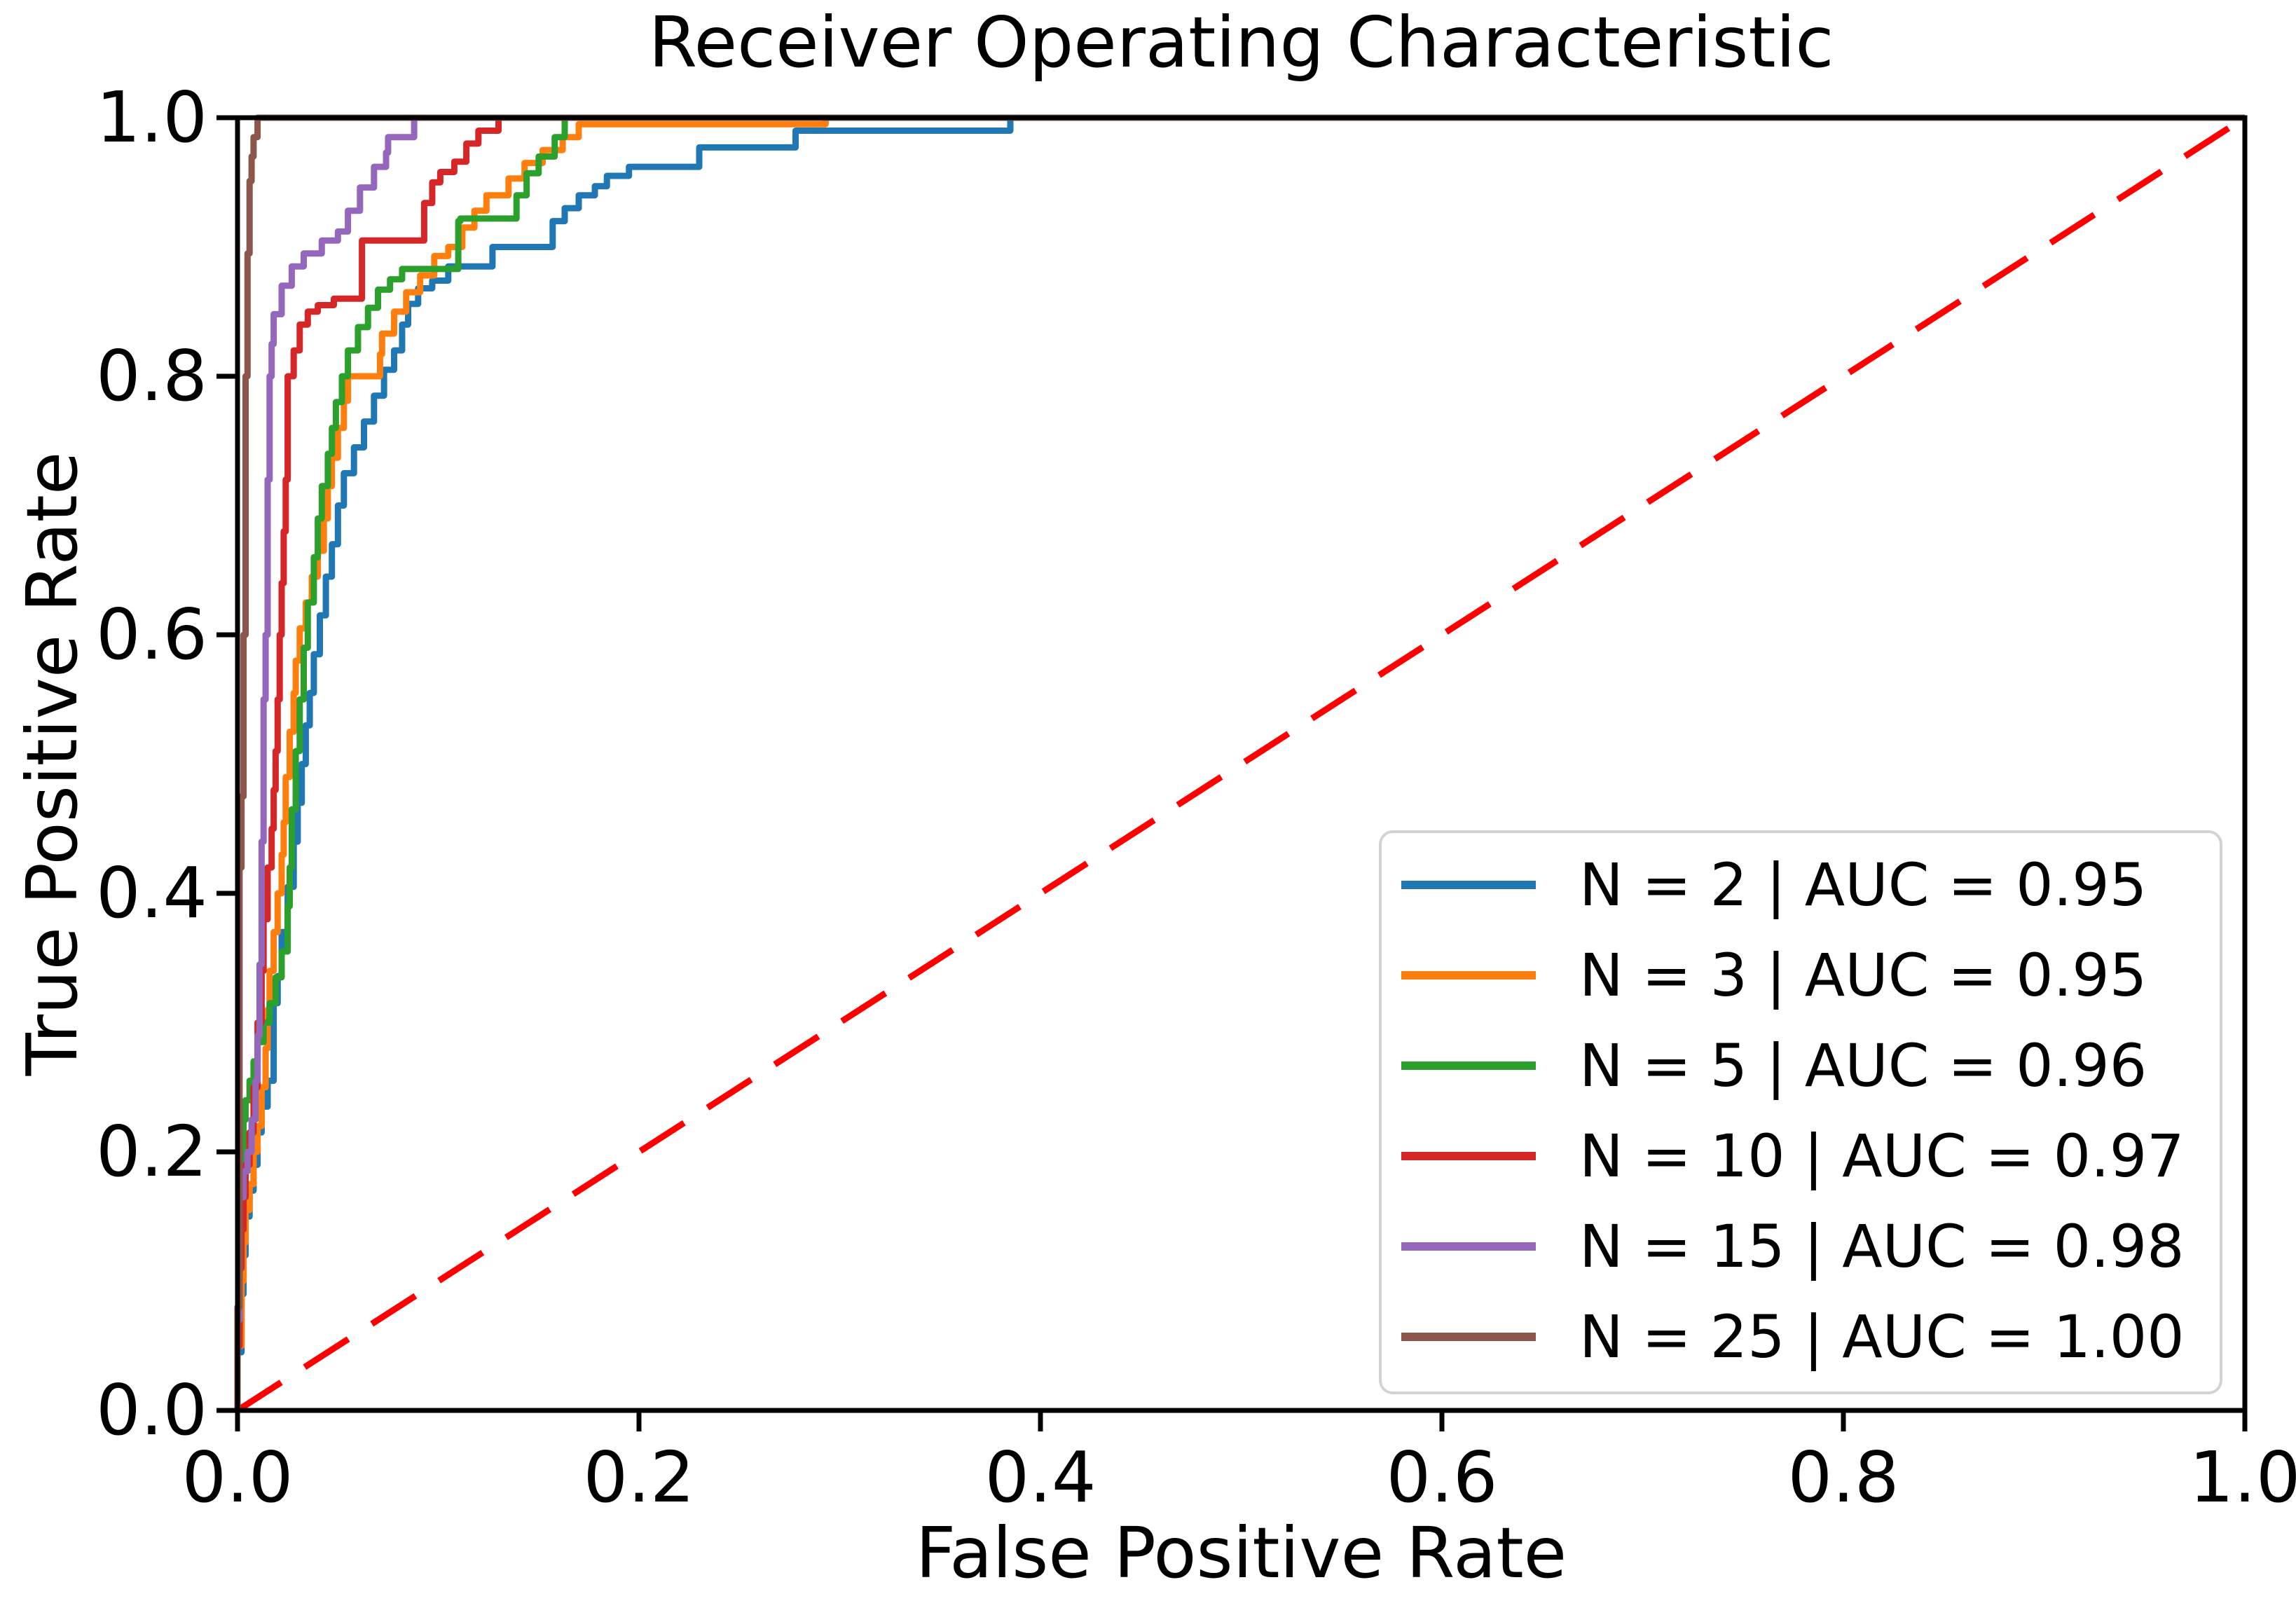  I want to click on x-tick-label: 0.4, so click(1040, 1477).